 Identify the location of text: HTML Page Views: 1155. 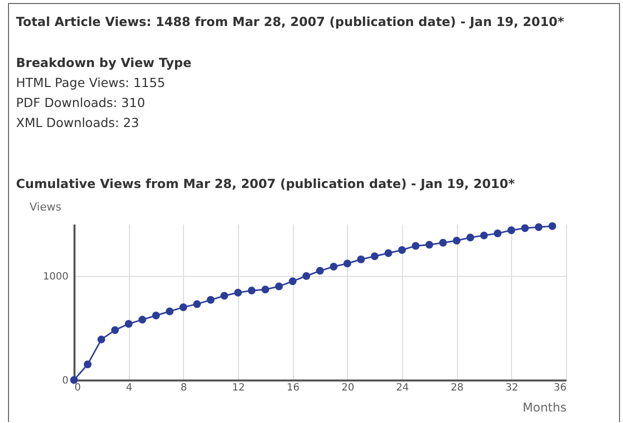
(91, 83).